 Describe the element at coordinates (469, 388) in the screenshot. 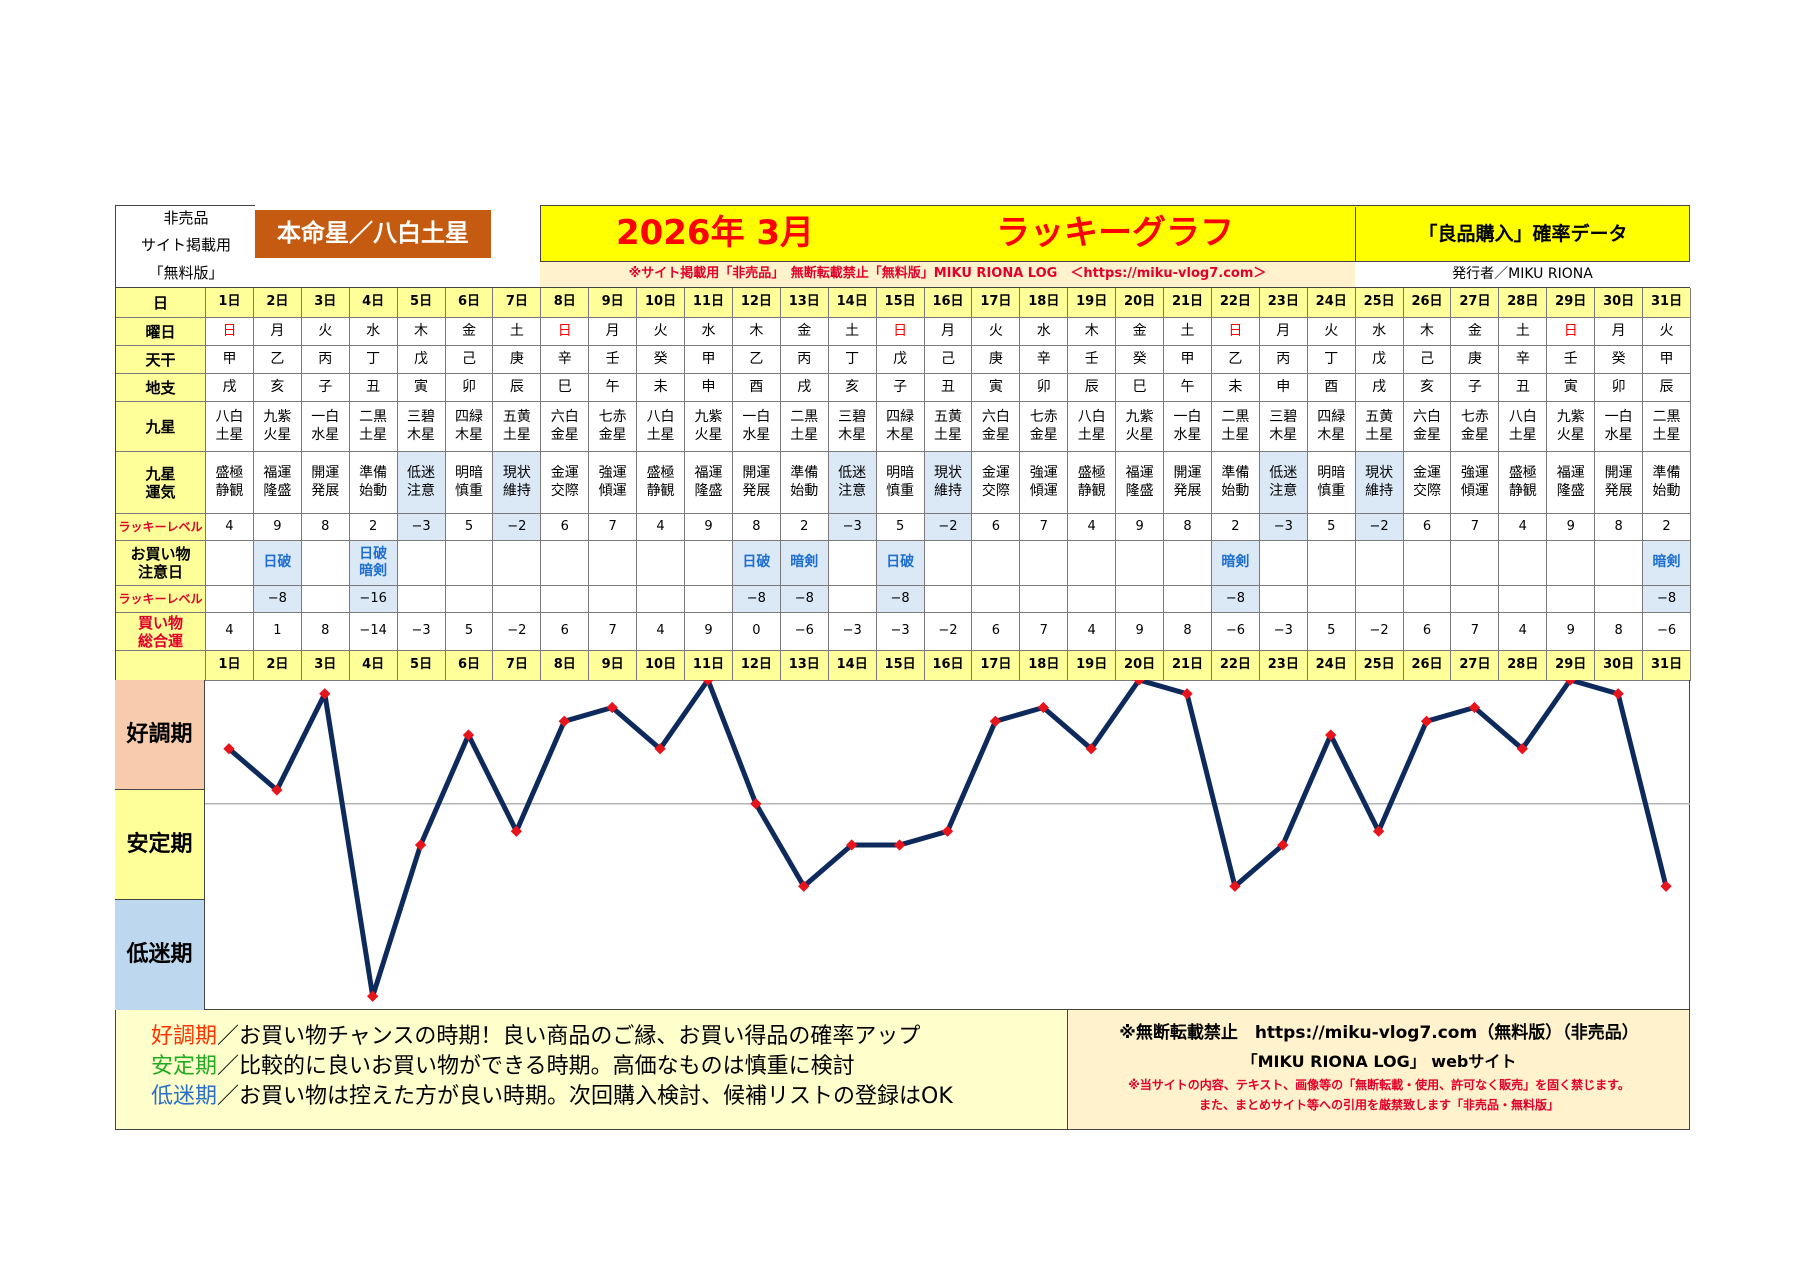

I see `chishi-cell: 卯` at that location.